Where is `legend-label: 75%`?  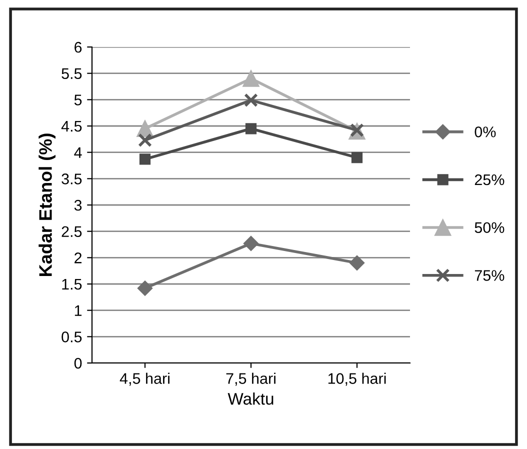
legend-label: 75% is located at coordinates (489, 275).